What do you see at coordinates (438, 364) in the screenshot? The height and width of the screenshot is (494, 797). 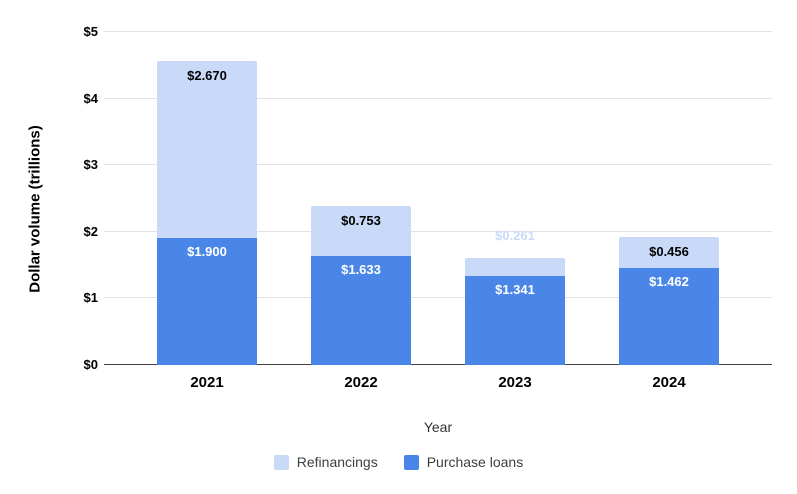 I see `x-axis-line` at bounding box center [438, 364].